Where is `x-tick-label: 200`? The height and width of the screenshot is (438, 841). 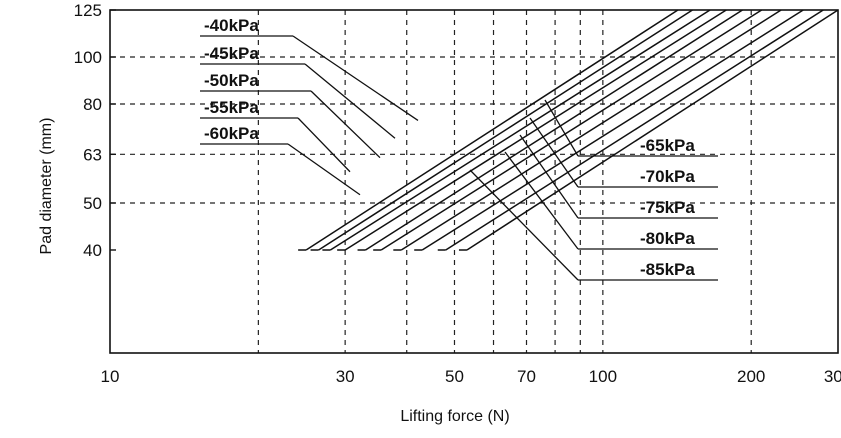
x-tick-label: 200 is located at coordinates (751, 376).